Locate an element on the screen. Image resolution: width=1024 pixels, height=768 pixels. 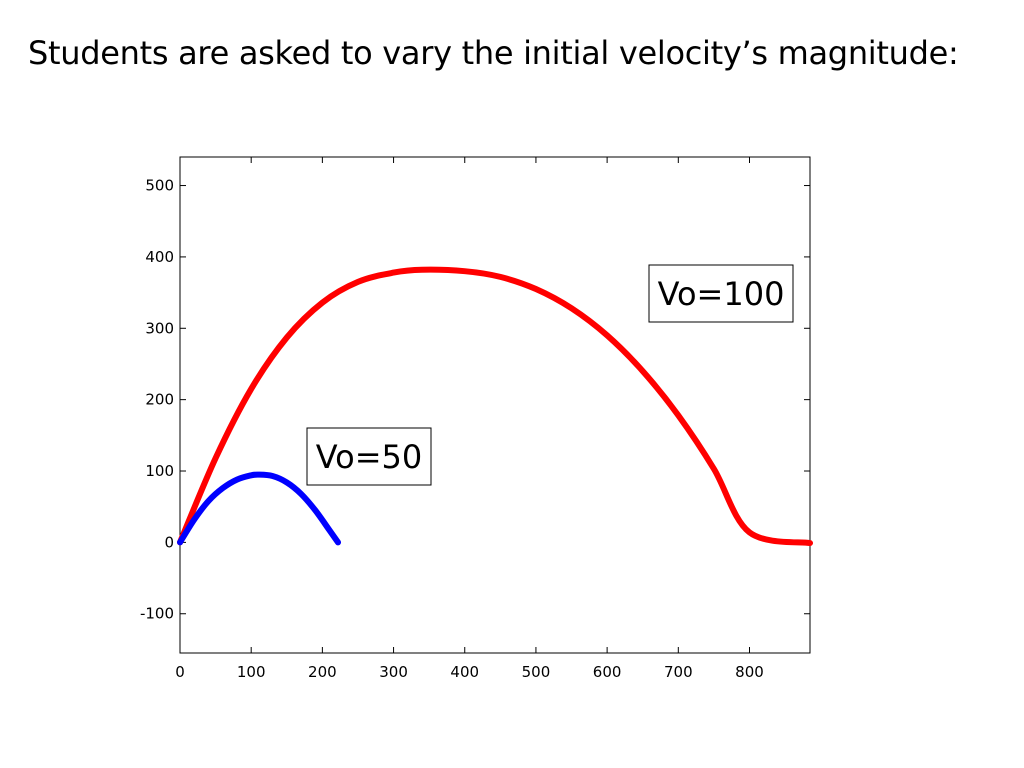
y-tick-label: 200 is located at coordinates (159, 400).